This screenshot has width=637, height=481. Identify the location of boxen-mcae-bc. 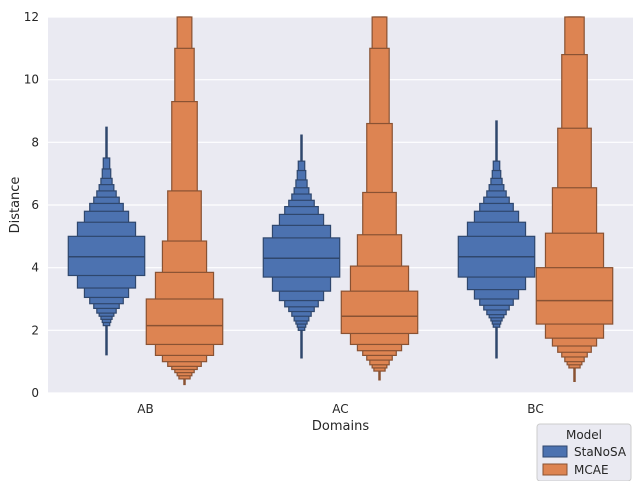
(574, 199).